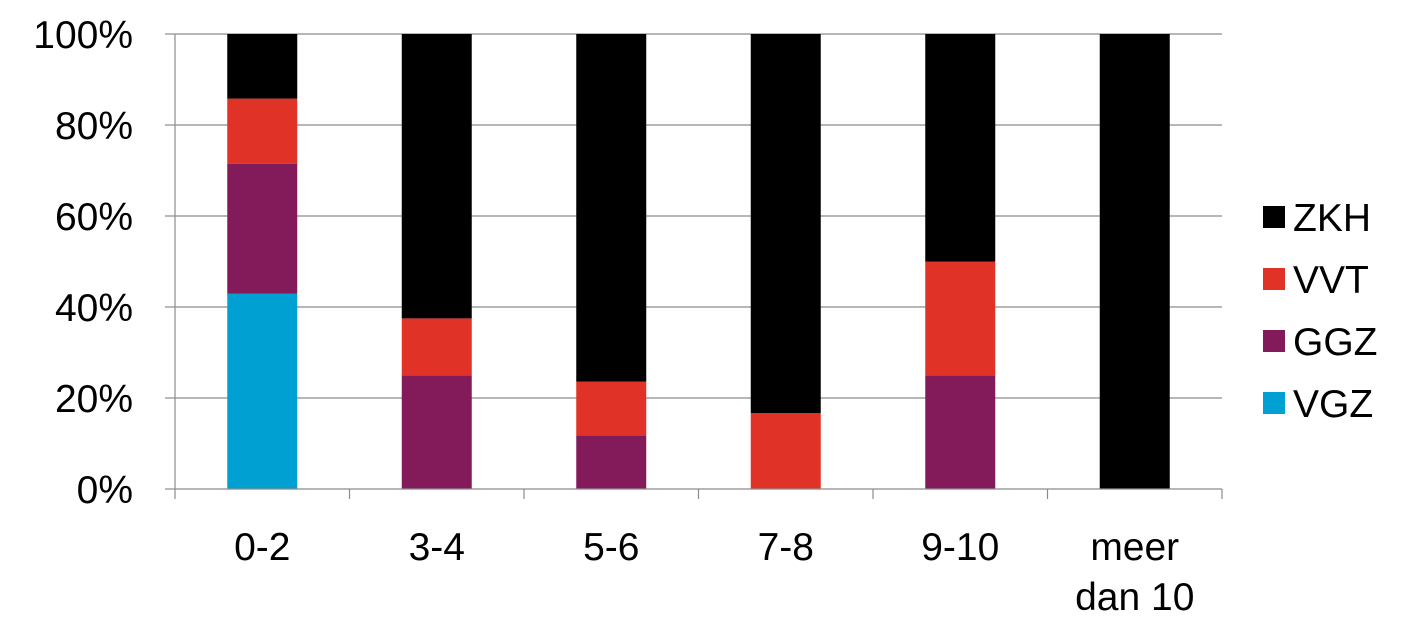  I want to click on x-tick-label: 5-6, so click(611, 547).